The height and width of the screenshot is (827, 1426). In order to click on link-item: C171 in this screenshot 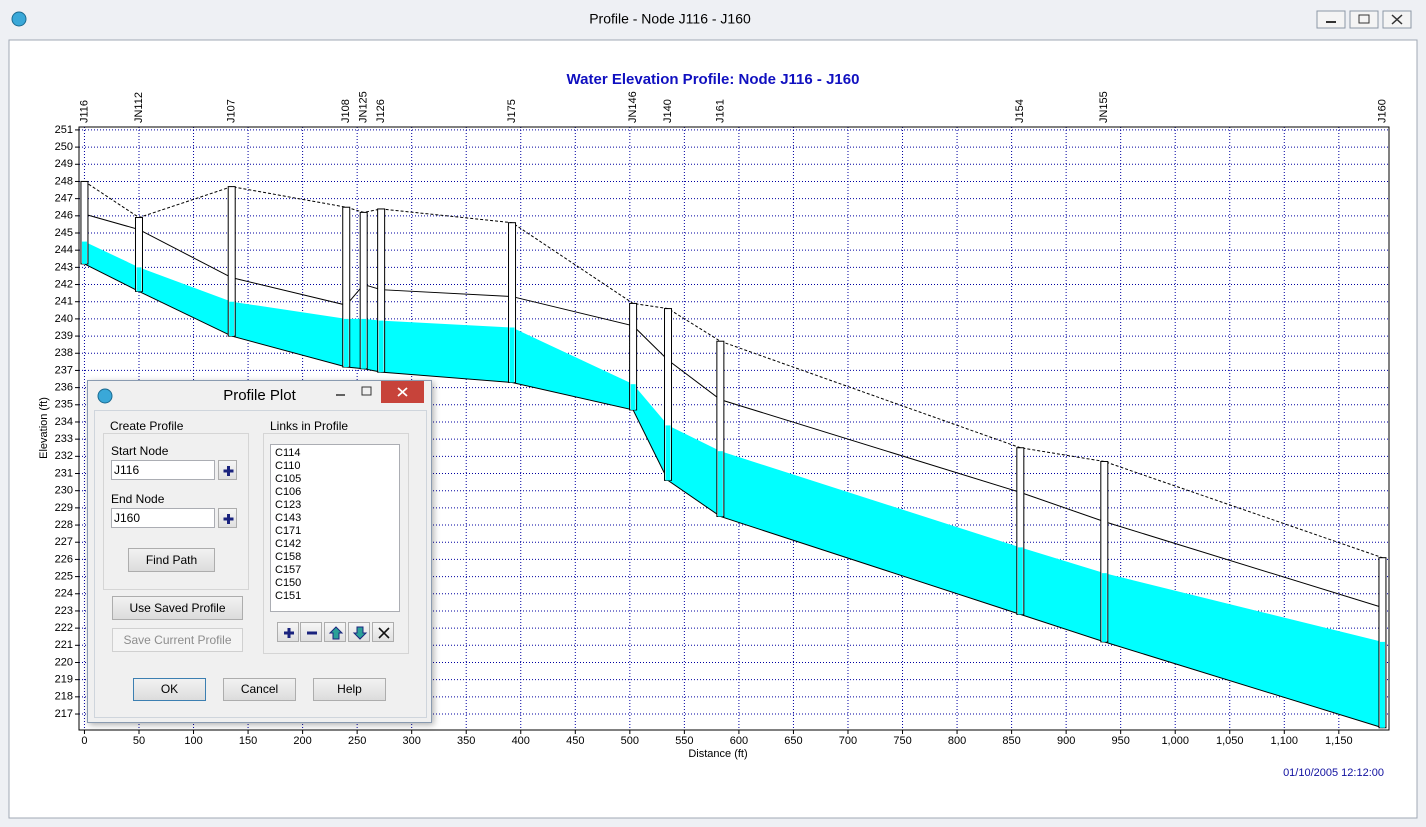, I will do `click(288, 531)`.